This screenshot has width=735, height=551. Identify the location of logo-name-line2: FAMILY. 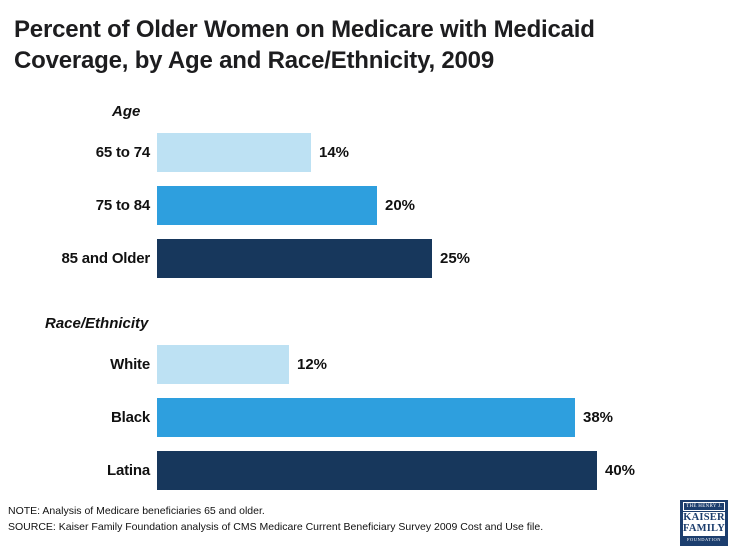
(704, 528).